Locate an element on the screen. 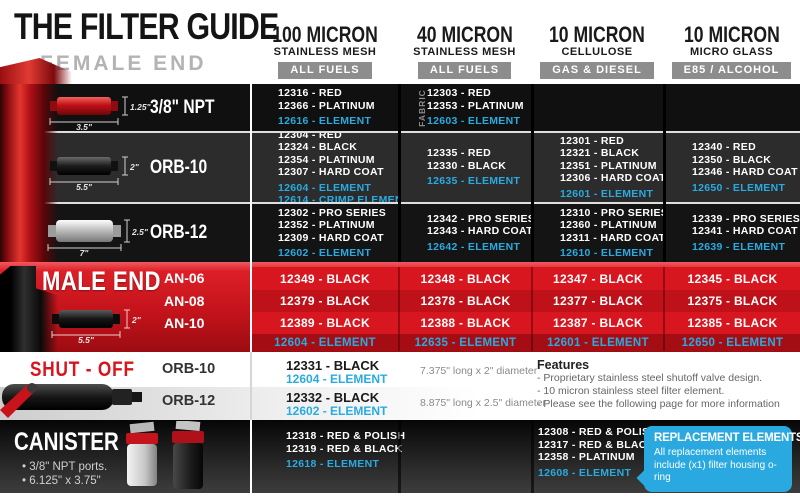  element-number: 12616 - ELEMENT is located at coordinates (325, 121).